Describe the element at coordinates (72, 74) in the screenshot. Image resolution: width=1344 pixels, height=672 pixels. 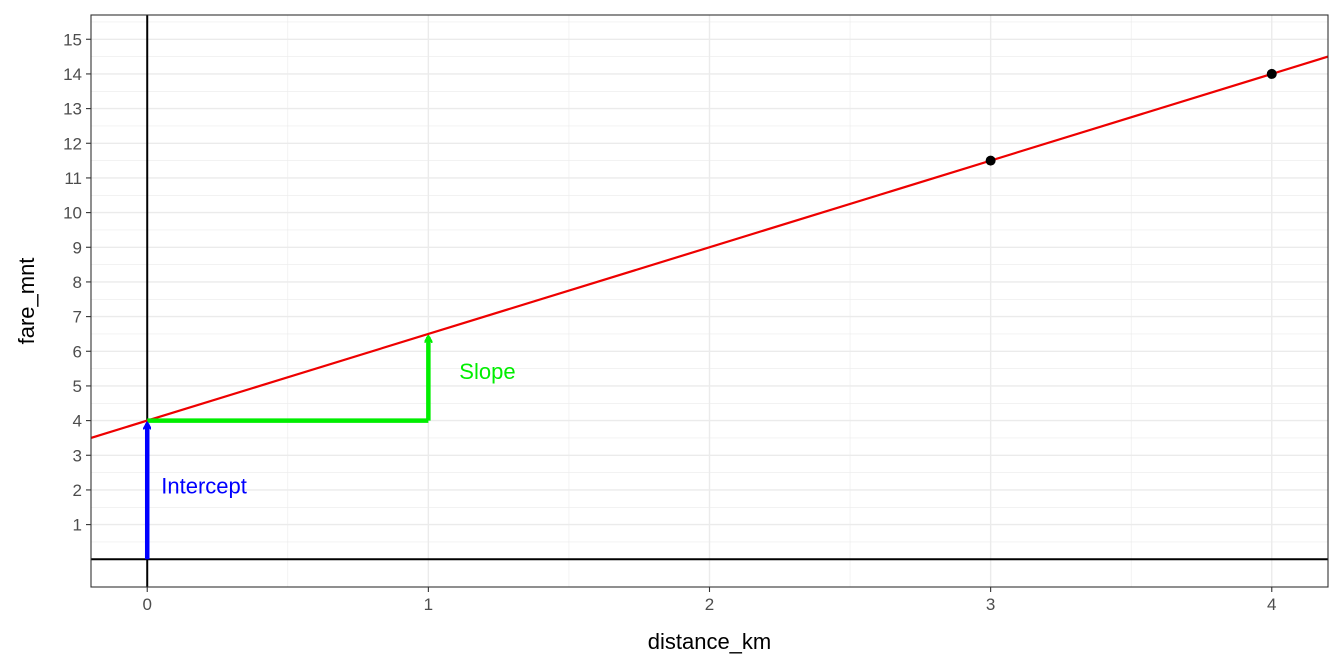
I see `y-tick-label: 14` at that location.